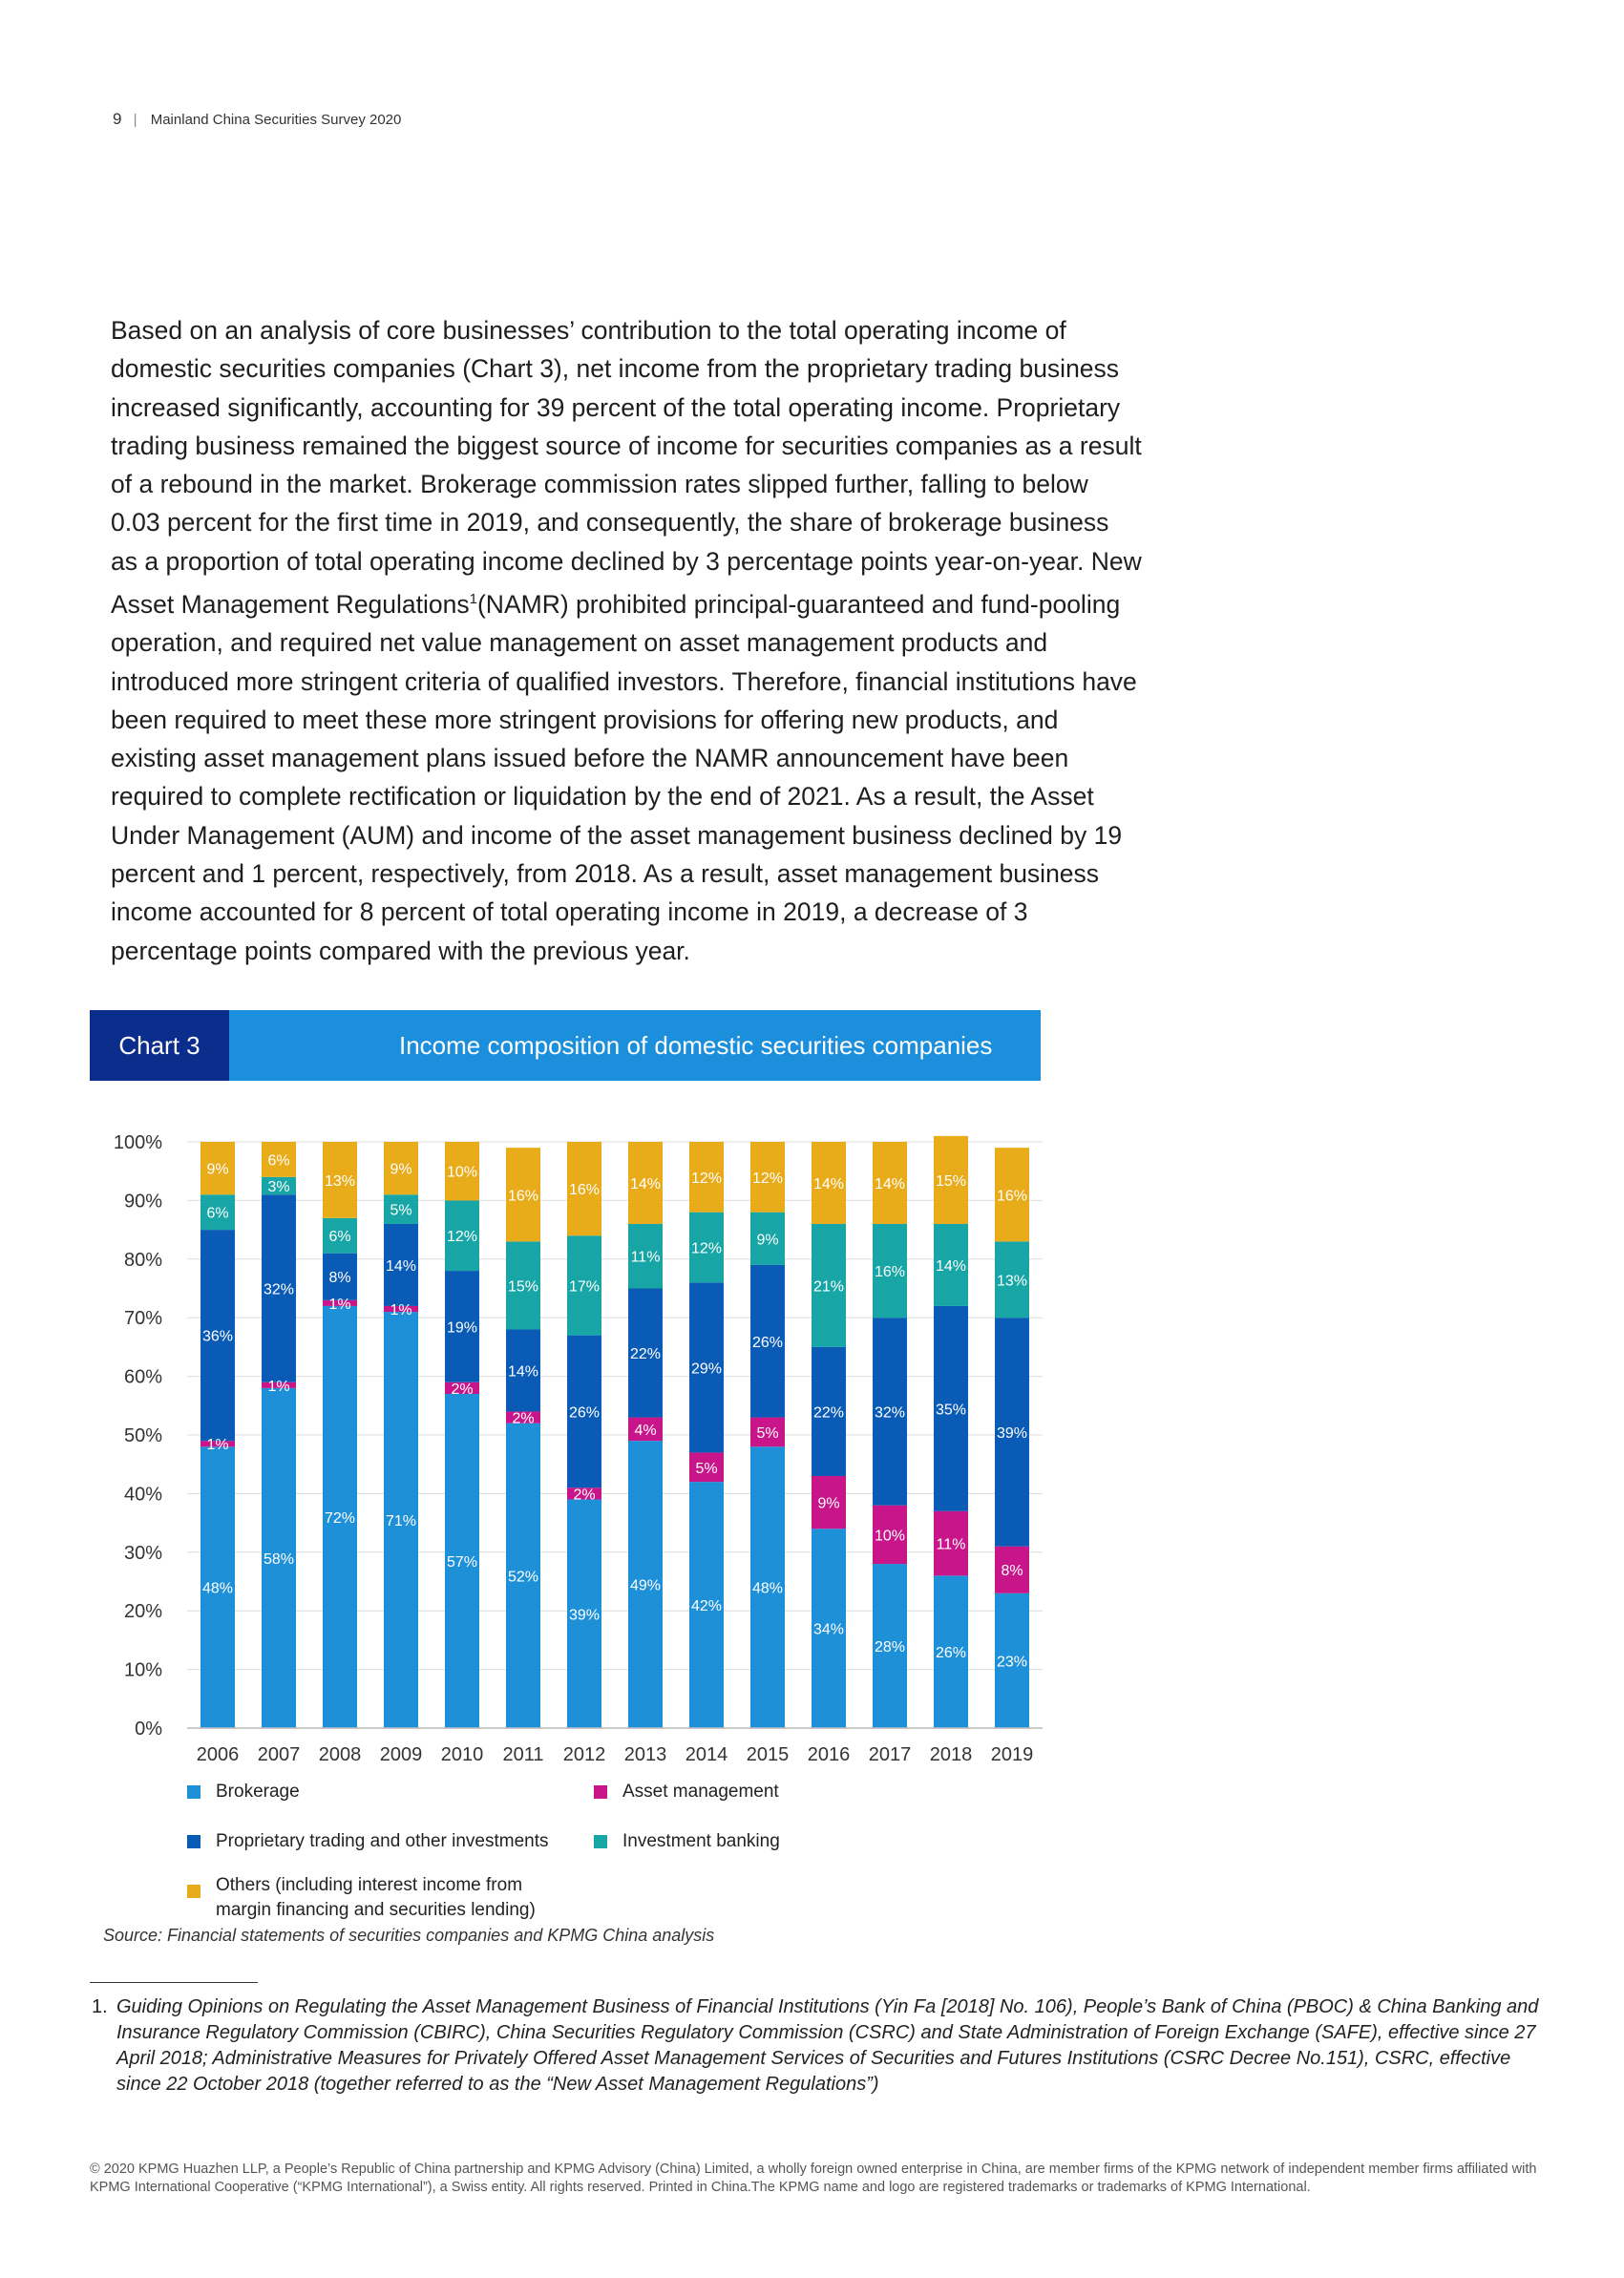 Image resolution: width=1624 pixels, height=2278 pixels. Describe the element at coordinates (376, 1910) in the screenshot. I see `legend-label-others-line2: margin financing and securities lending)` at that location.